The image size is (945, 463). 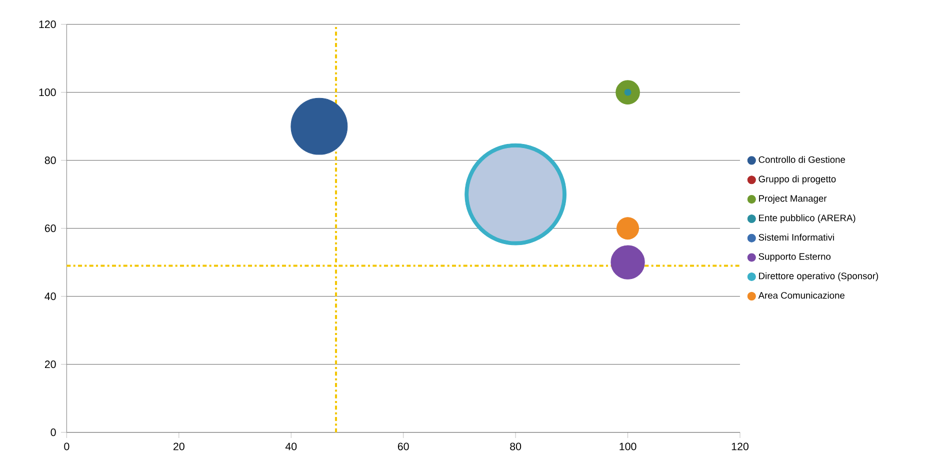 What do you see at coordinates (794, 257) in the screenshot?
I see `legend-label: Supporto Esterno` at bounding box center [794, 257].